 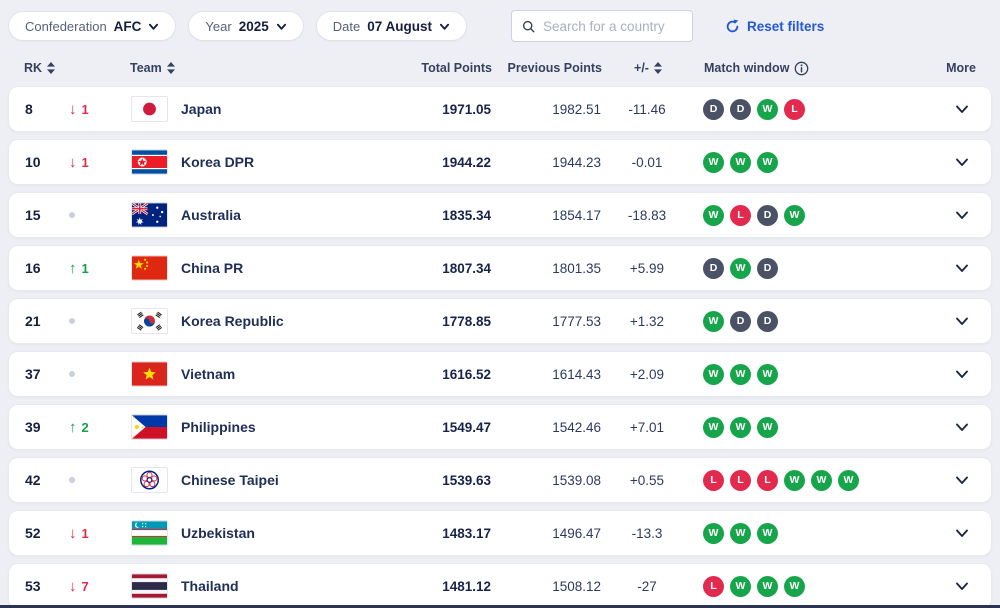 I want to click on country-search, so click(x=601, y=26).